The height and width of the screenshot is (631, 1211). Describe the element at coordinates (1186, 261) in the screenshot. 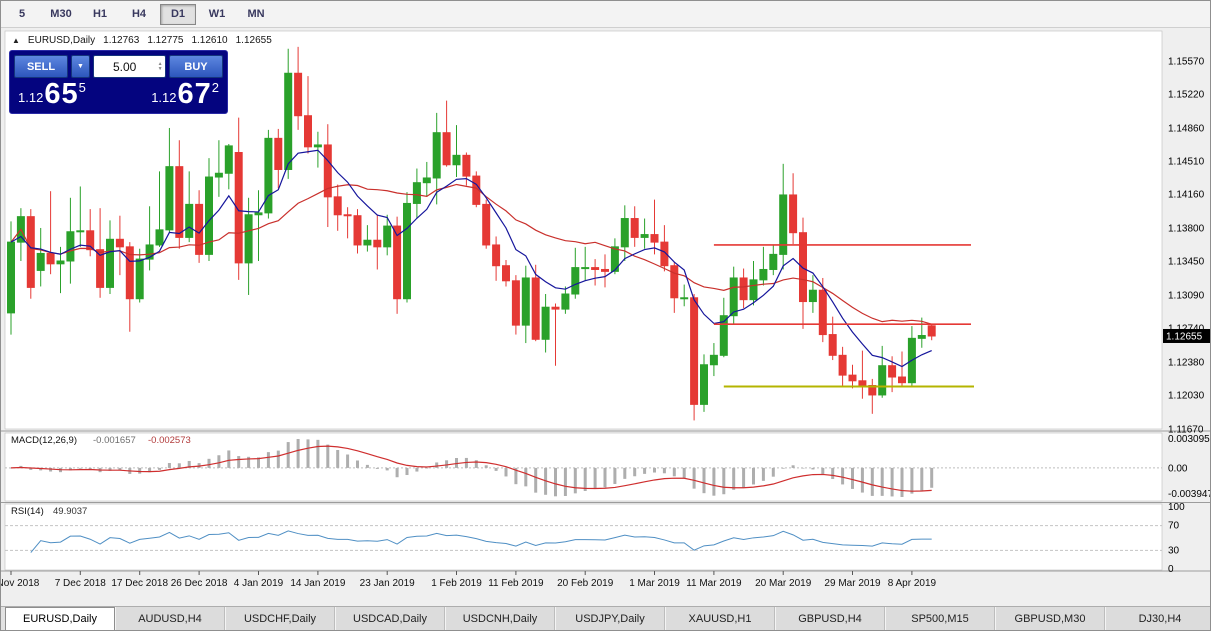

I see `price-scale-label: 1.13450` at that location.